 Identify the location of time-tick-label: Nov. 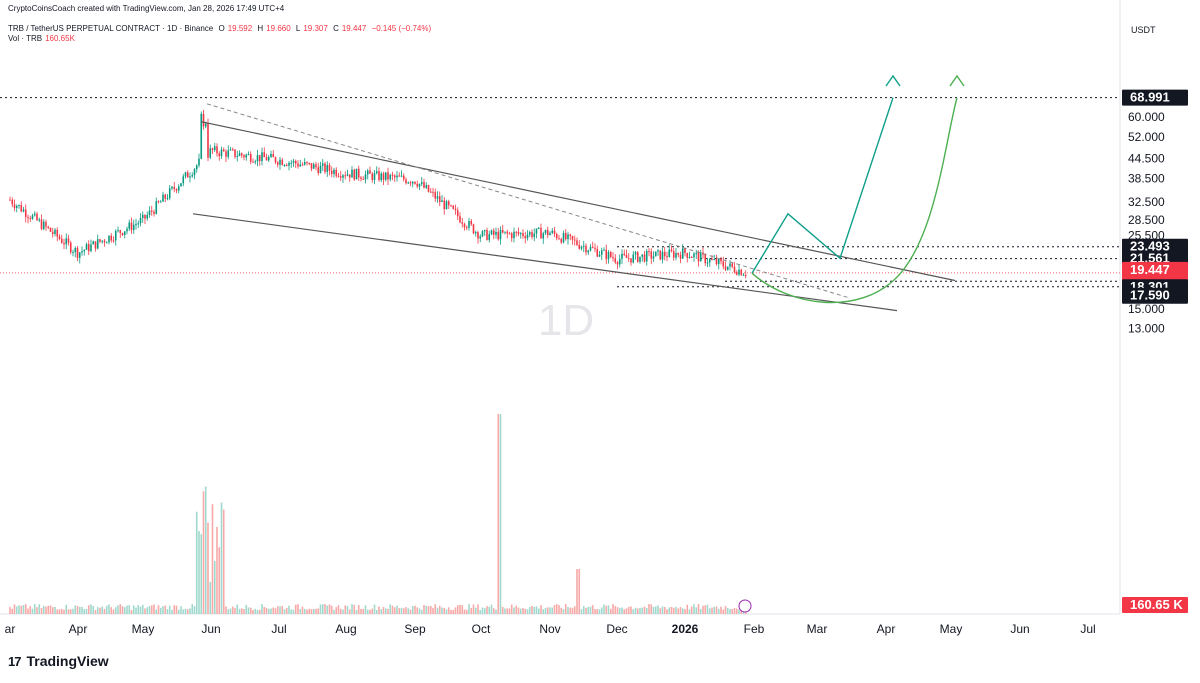
(549, 629).